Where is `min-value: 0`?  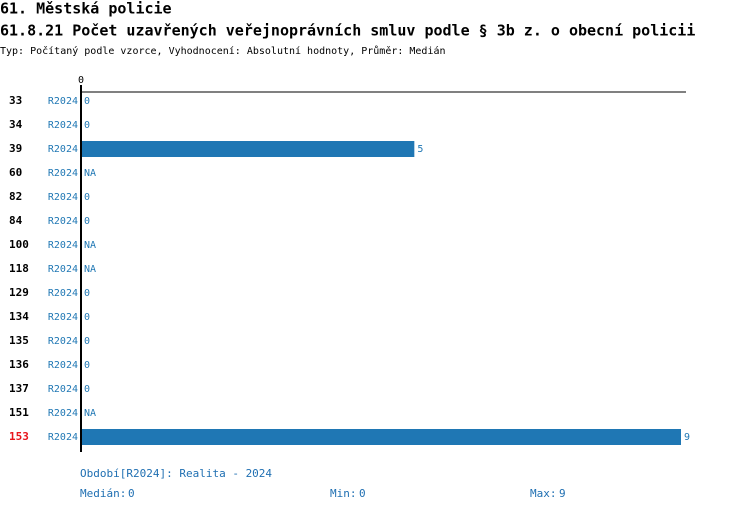
min-value: 0 is located at coordinates (362, 493).